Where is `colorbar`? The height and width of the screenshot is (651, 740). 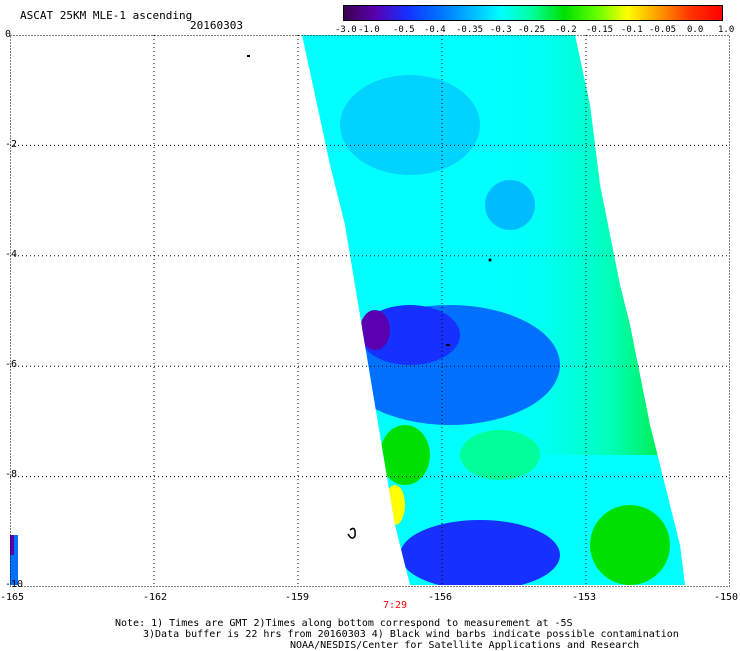
colorbar is located at coordinates (533, 13).